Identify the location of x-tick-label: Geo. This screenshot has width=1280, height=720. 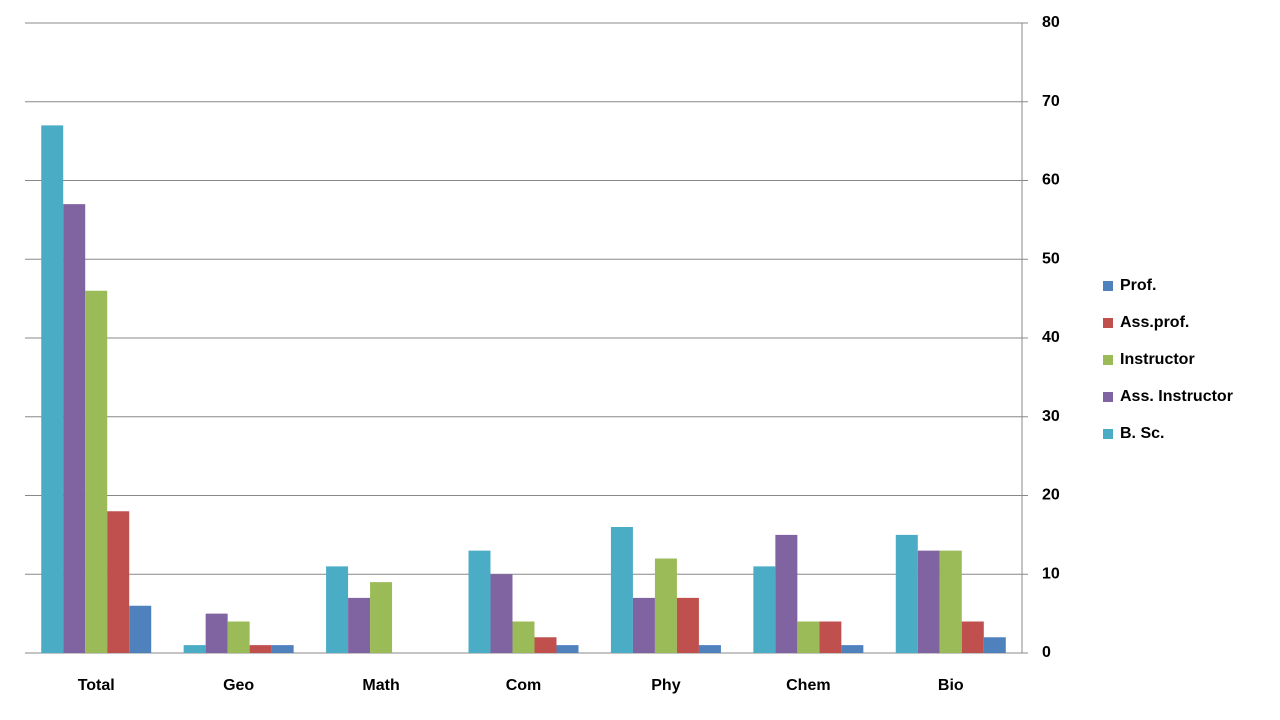
(238, 685).